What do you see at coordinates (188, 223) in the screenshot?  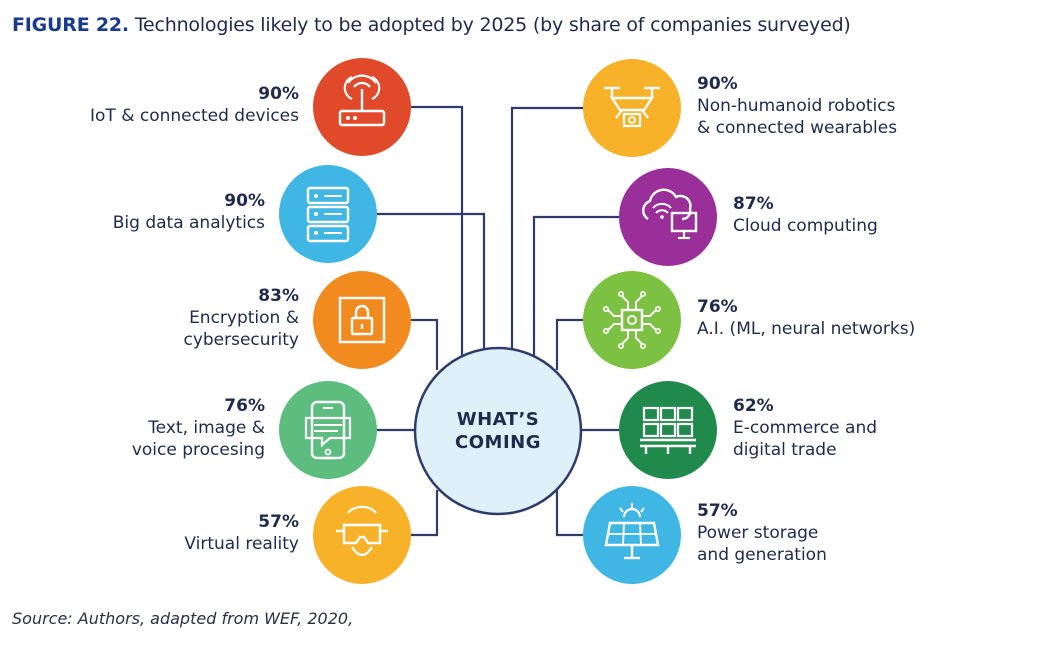 I see `technology-name-line: Big data analytics` at bounding box center [188, 223].